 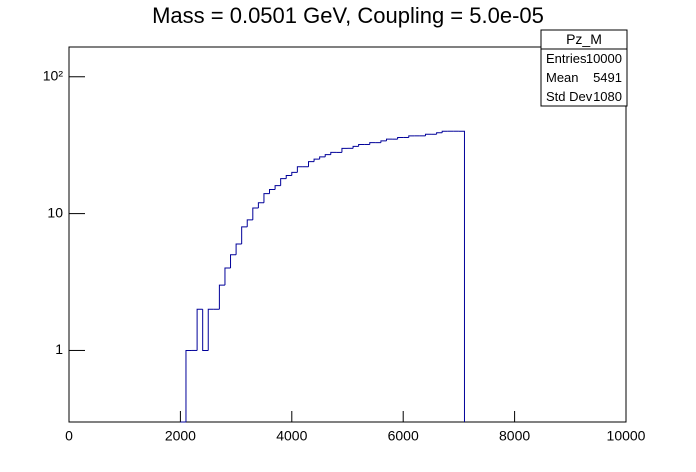 I want to click on stats-box, so click(x=584, y=68).